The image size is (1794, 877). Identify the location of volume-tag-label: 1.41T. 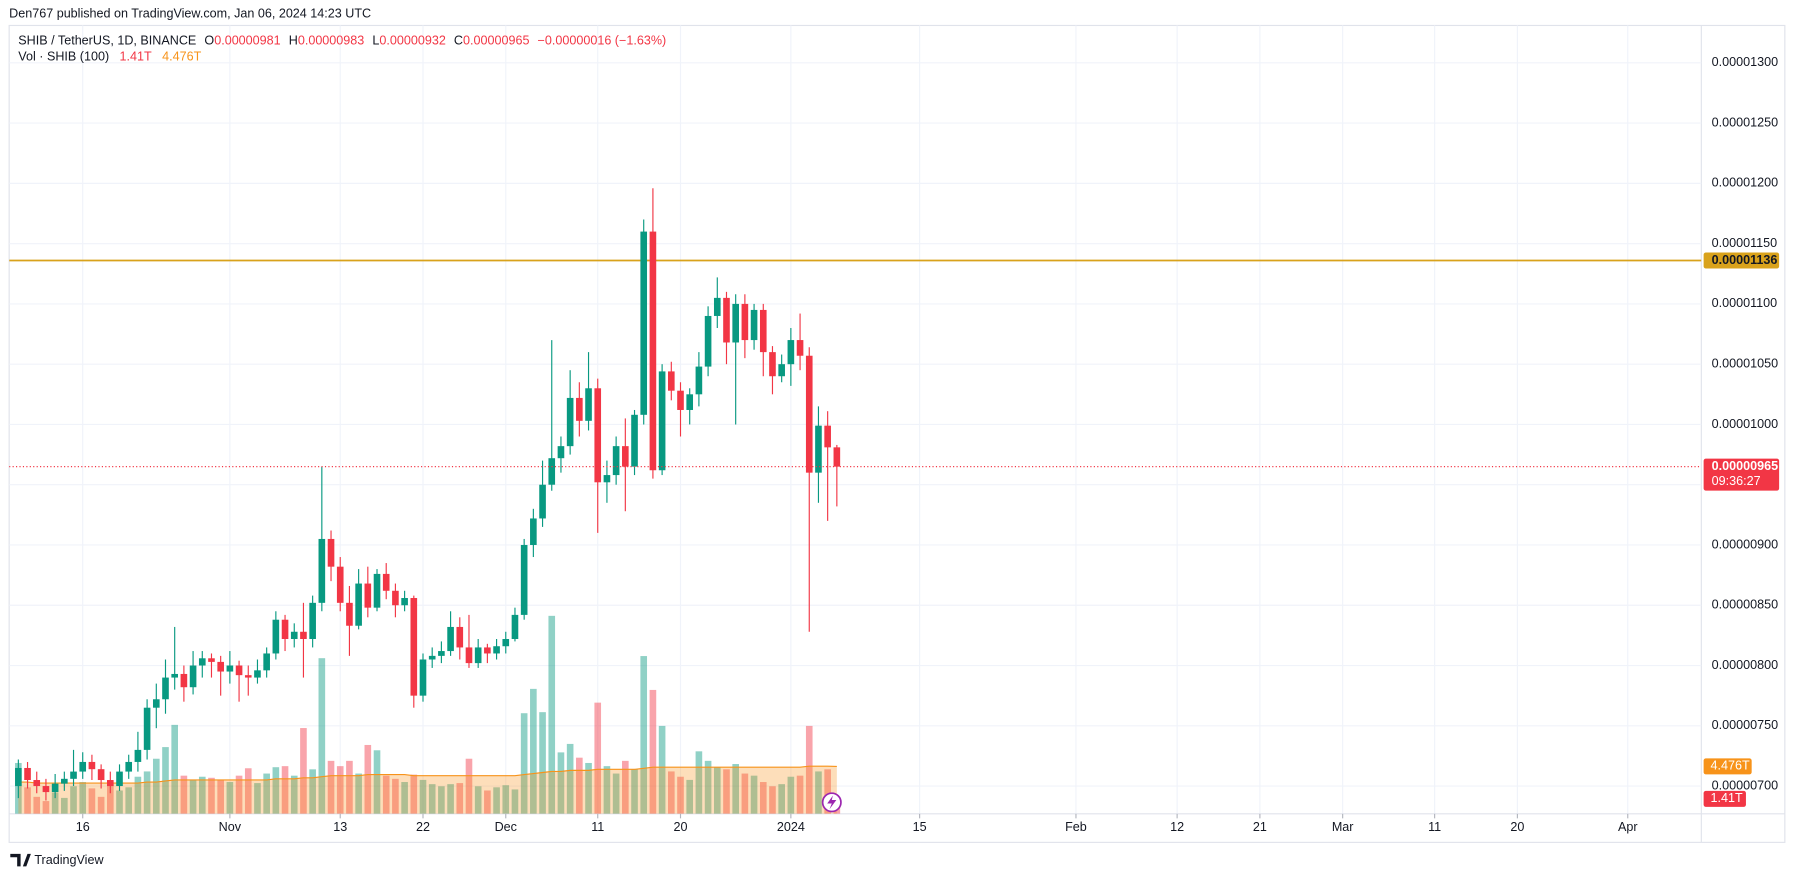
(1726, 798).